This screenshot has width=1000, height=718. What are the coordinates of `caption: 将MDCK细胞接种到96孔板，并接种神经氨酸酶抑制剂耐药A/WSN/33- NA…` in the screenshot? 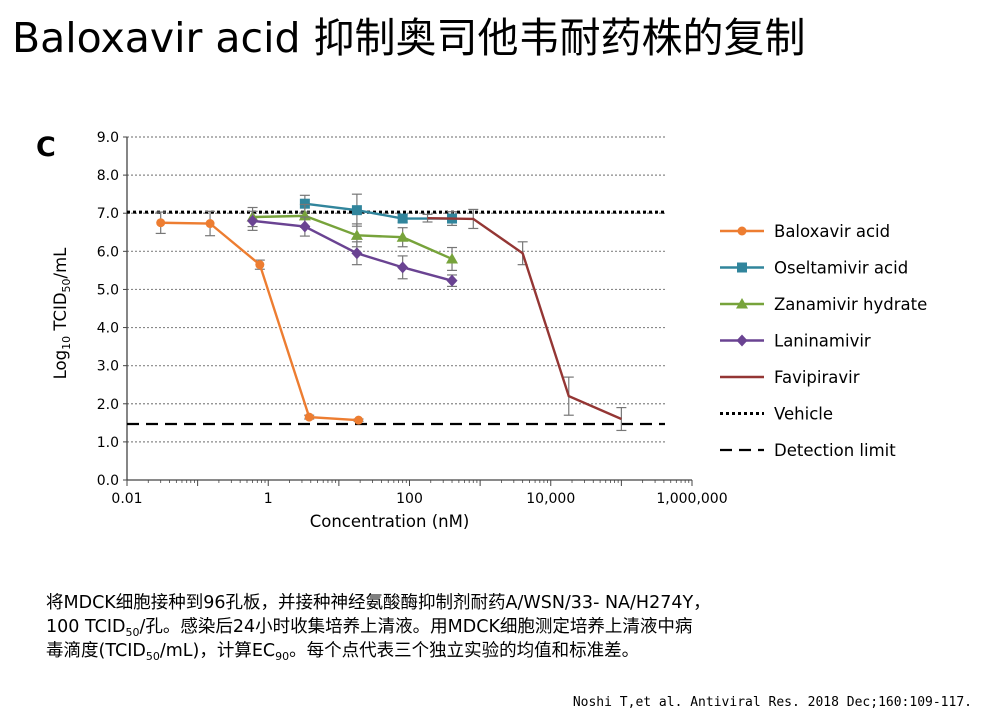 It's located at (521, 628).